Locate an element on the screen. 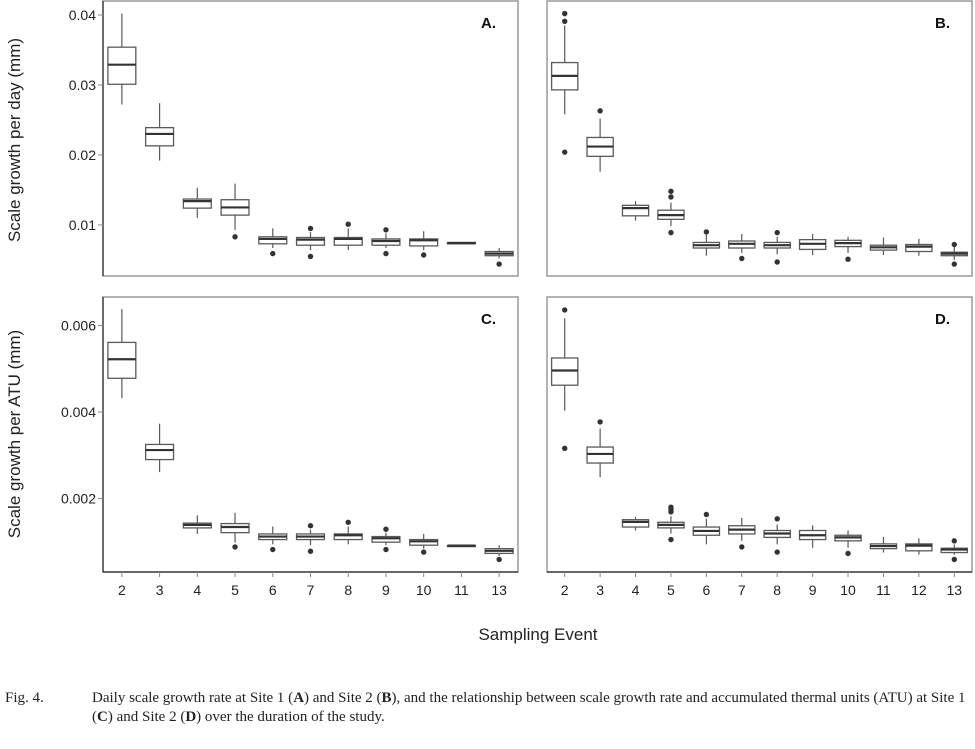 This screenshot has height=749, width=975. x-tick-label: 9 is located at coordinates (813, 590).